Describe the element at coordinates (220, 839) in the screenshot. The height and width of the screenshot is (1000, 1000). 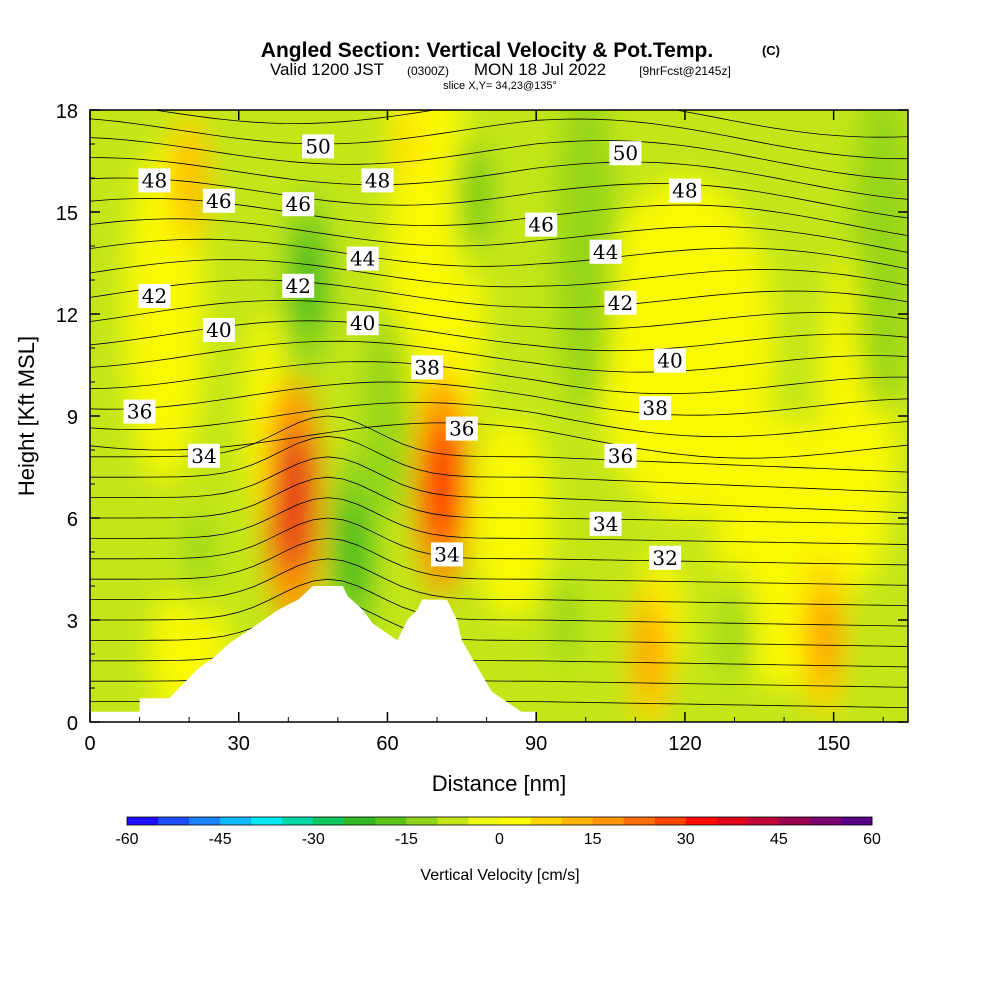
I see `colorbar-tick-1: -45` at that location.